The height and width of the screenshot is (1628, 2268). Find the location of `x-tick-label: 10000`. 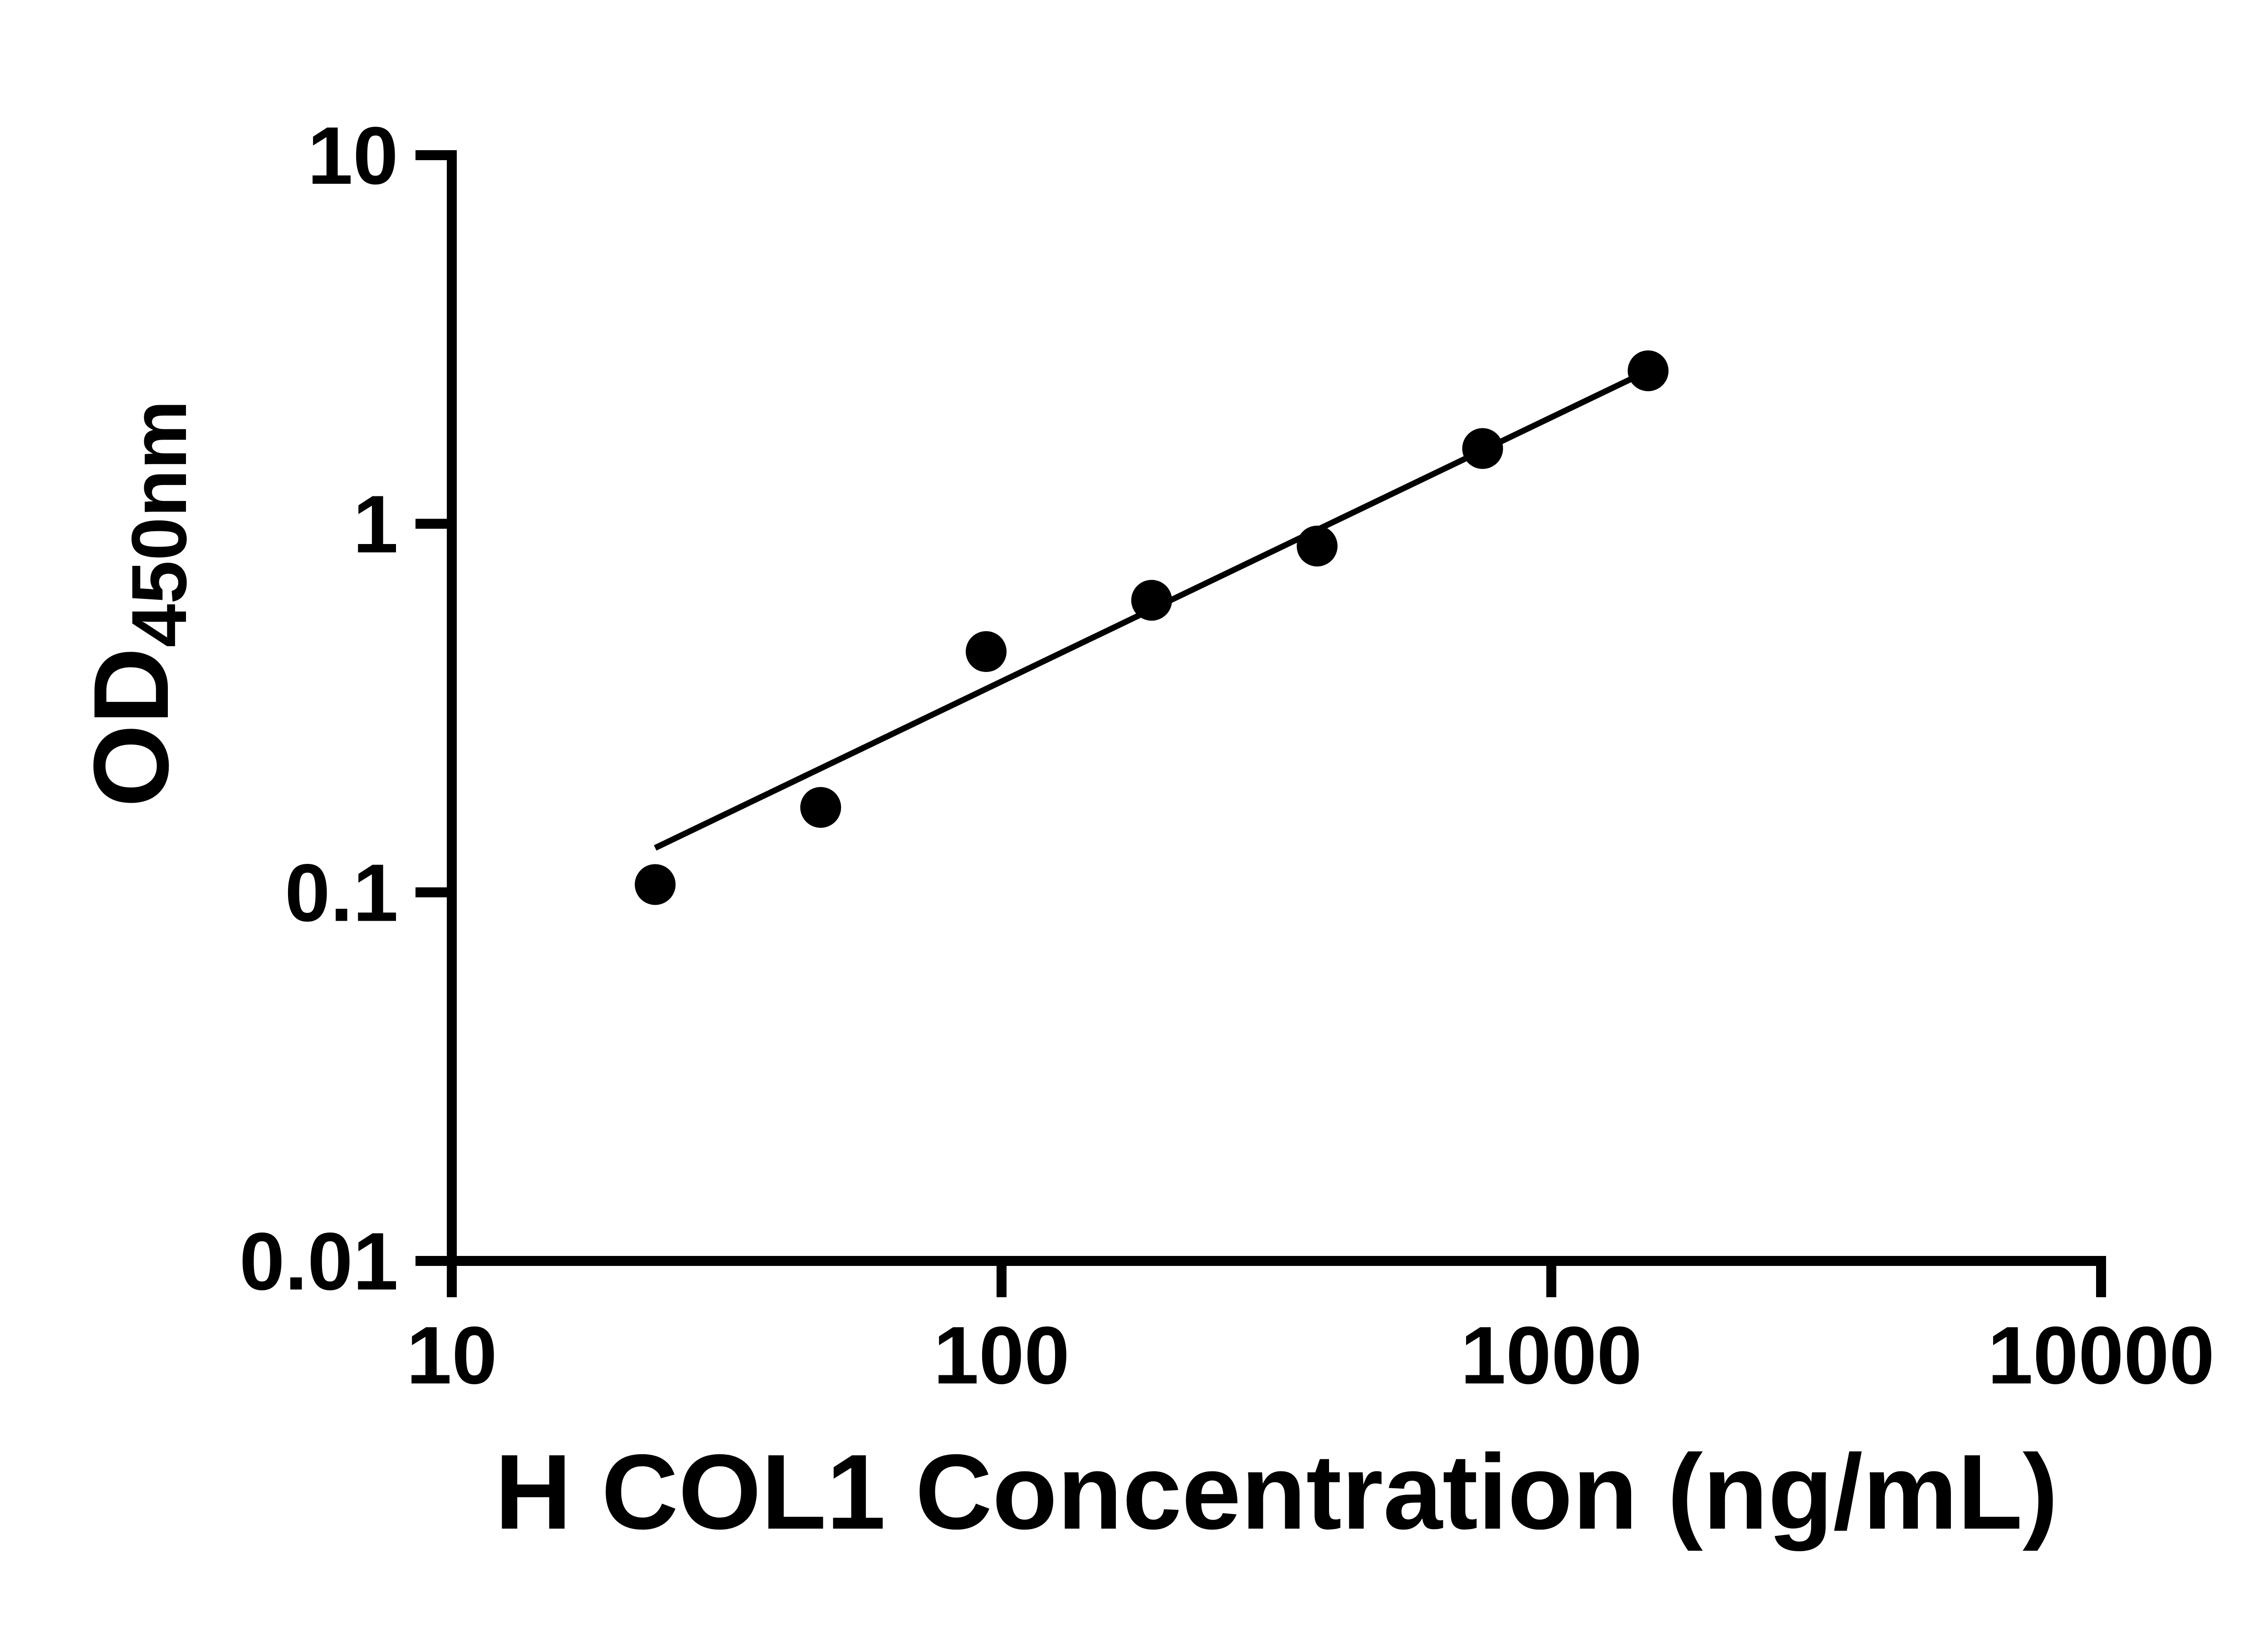

x-tick-label: 10000 is located at coordinates (2101, 1355).